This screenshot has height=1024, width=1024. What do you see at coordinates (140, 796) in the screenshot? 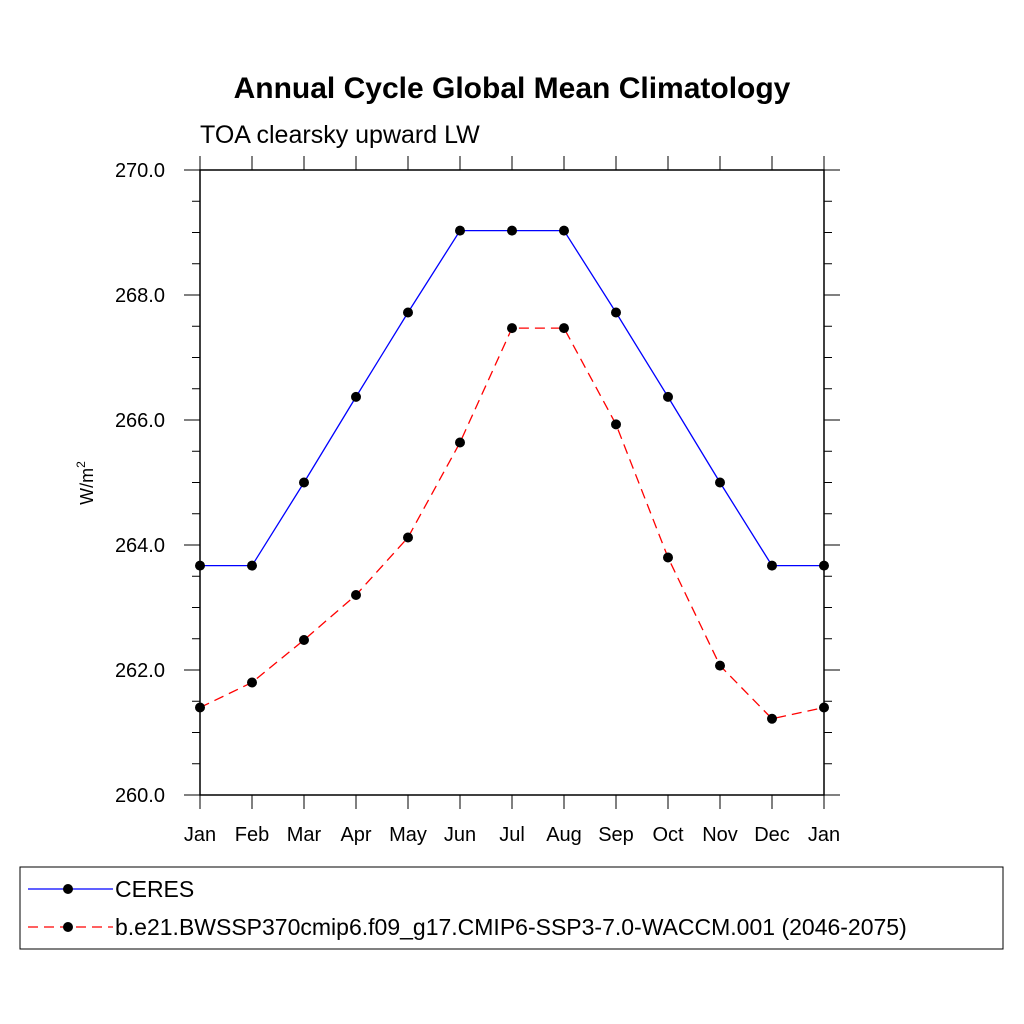
I see `y-tick-label: 260.0` at bounding box center [140, 796].